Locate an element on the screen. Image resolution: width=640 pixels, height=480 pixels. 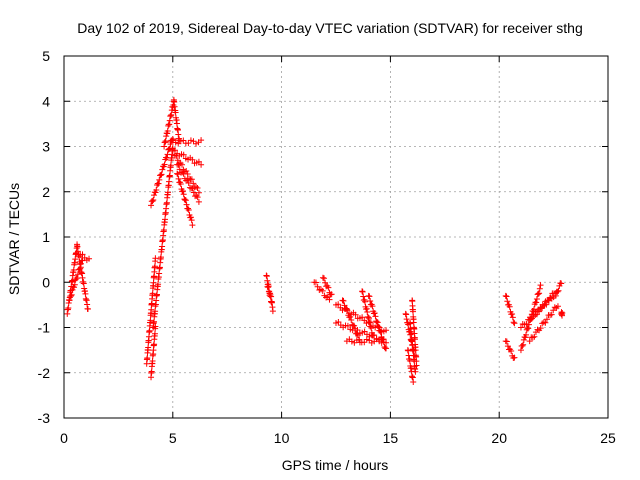
series-arc7-g is located at coordinates (558, 289).